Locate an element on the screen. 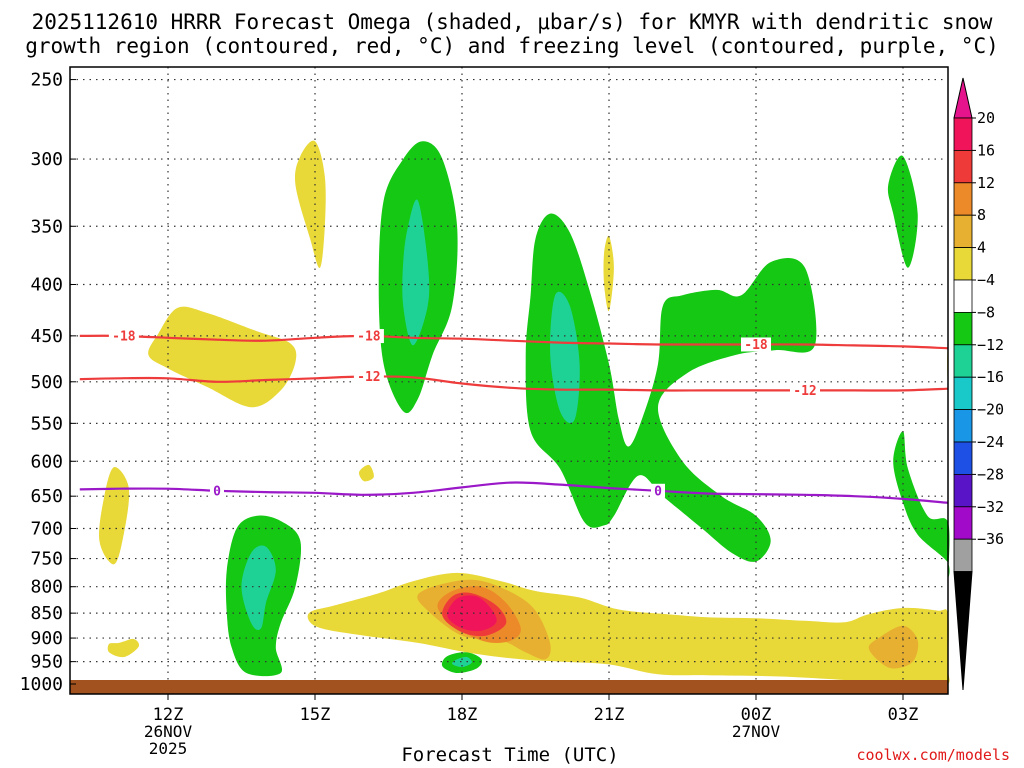 This screenshot has width=1024, height=768. dgz-minus18-label-2: -18 is located at coordinates (756, 345).